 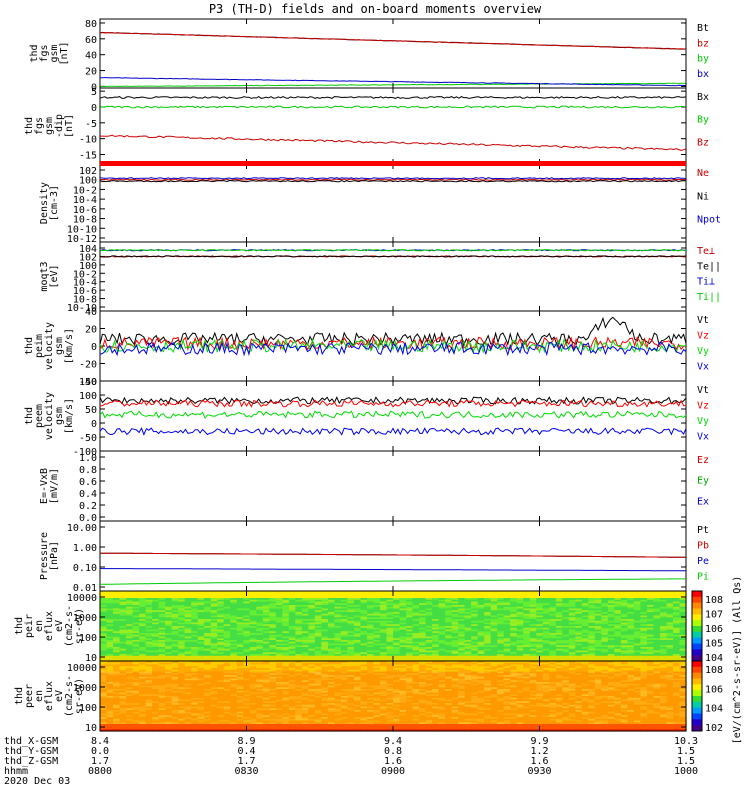 What do you see at coordinates (85, 200) in the screenshot?
I see `y-tick-label: 10-4` at bounding box center [85, 200].